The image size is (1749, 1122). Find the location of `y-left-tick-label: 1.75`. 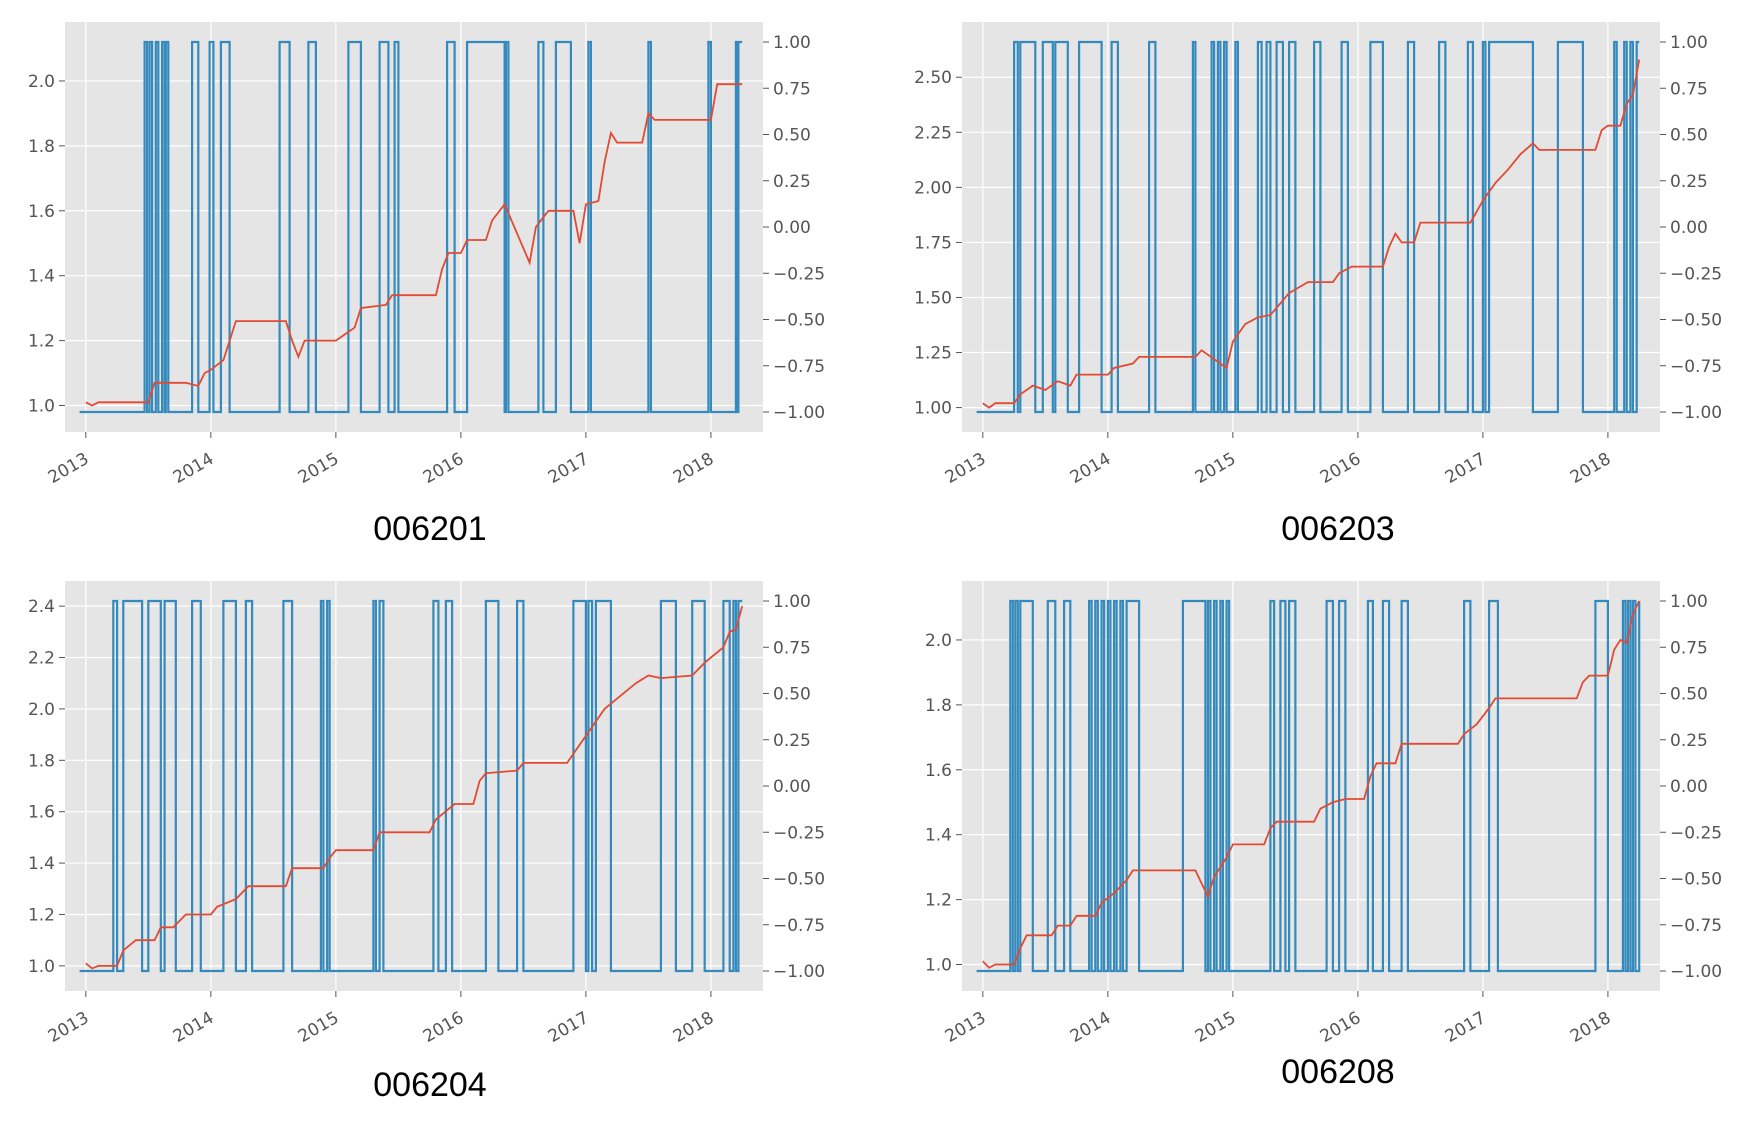

y-left-tick-label: 1.75 is located at coordinates (933, 243).